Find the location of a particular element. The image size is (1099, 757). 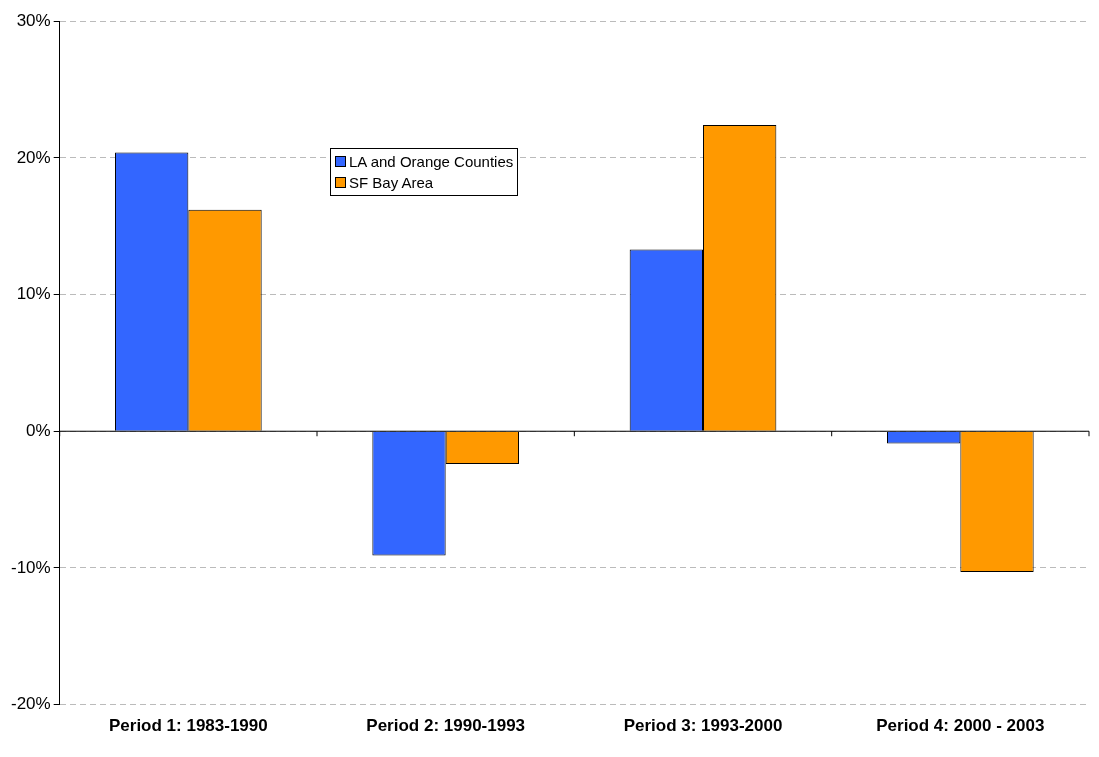

y-tick-label: 30% is located at coordinates (33, 20).